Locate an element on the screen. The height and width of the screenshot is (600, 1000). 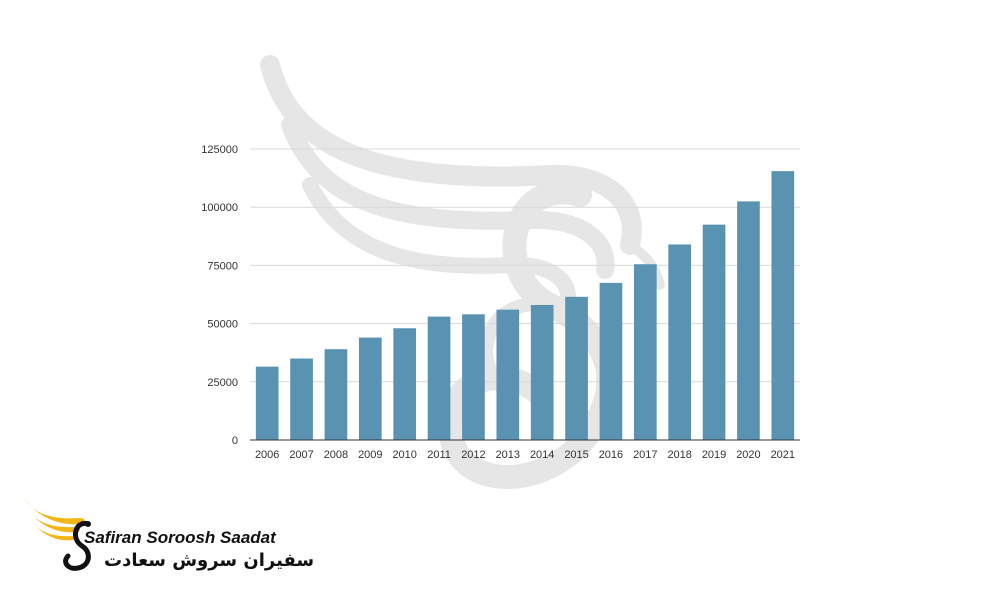
bar-2006 is located at coordinates (267, 403).